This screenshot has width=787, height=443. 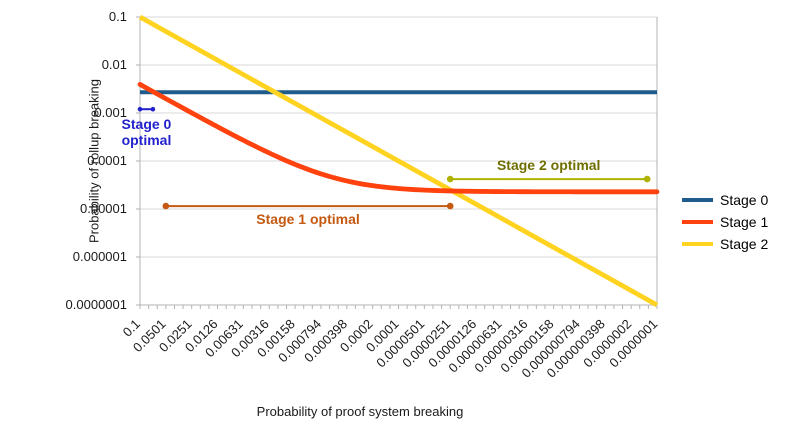 I want to click on legend-label: Stage 2, so click(x=744, y=243).